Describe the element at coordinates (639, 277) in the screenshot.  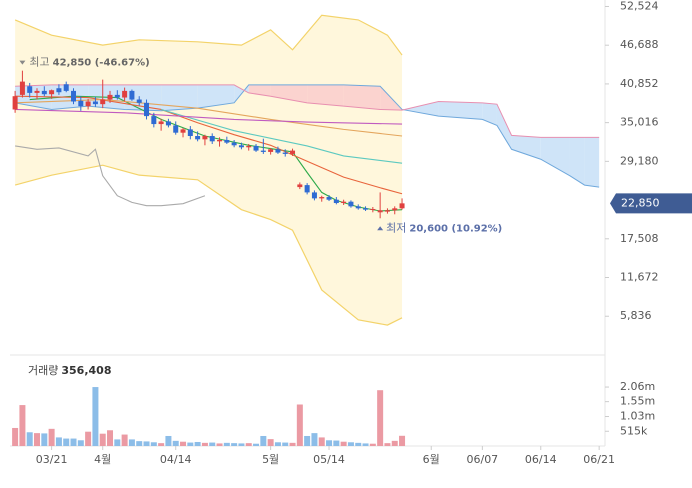
I see `y-tick-label: 11,672` at that location.